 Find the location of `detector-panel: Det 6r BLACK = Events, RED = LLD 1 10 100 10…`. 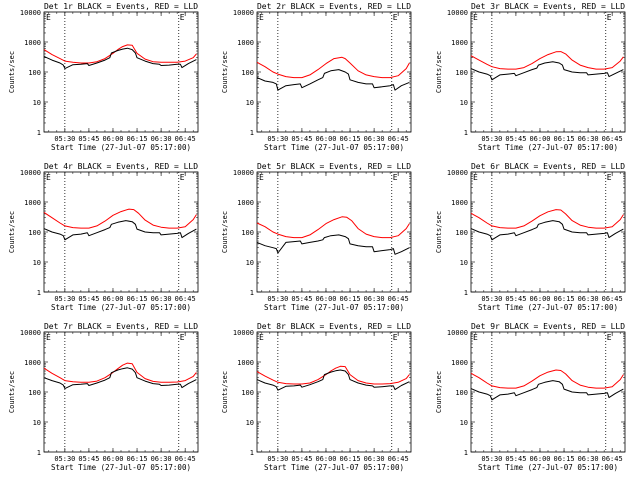

detector-panel: Det 6r BLACK = Events, RED = LLD 1 10 100 10… is located at coordinates (533, 240).